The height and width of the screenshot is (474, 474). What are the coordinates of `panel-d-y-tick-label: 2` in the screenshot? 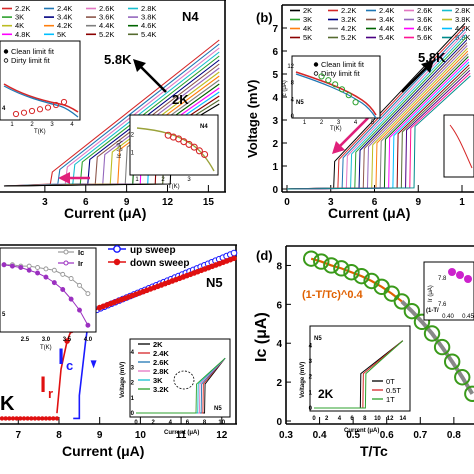 It's located at (279, 383).